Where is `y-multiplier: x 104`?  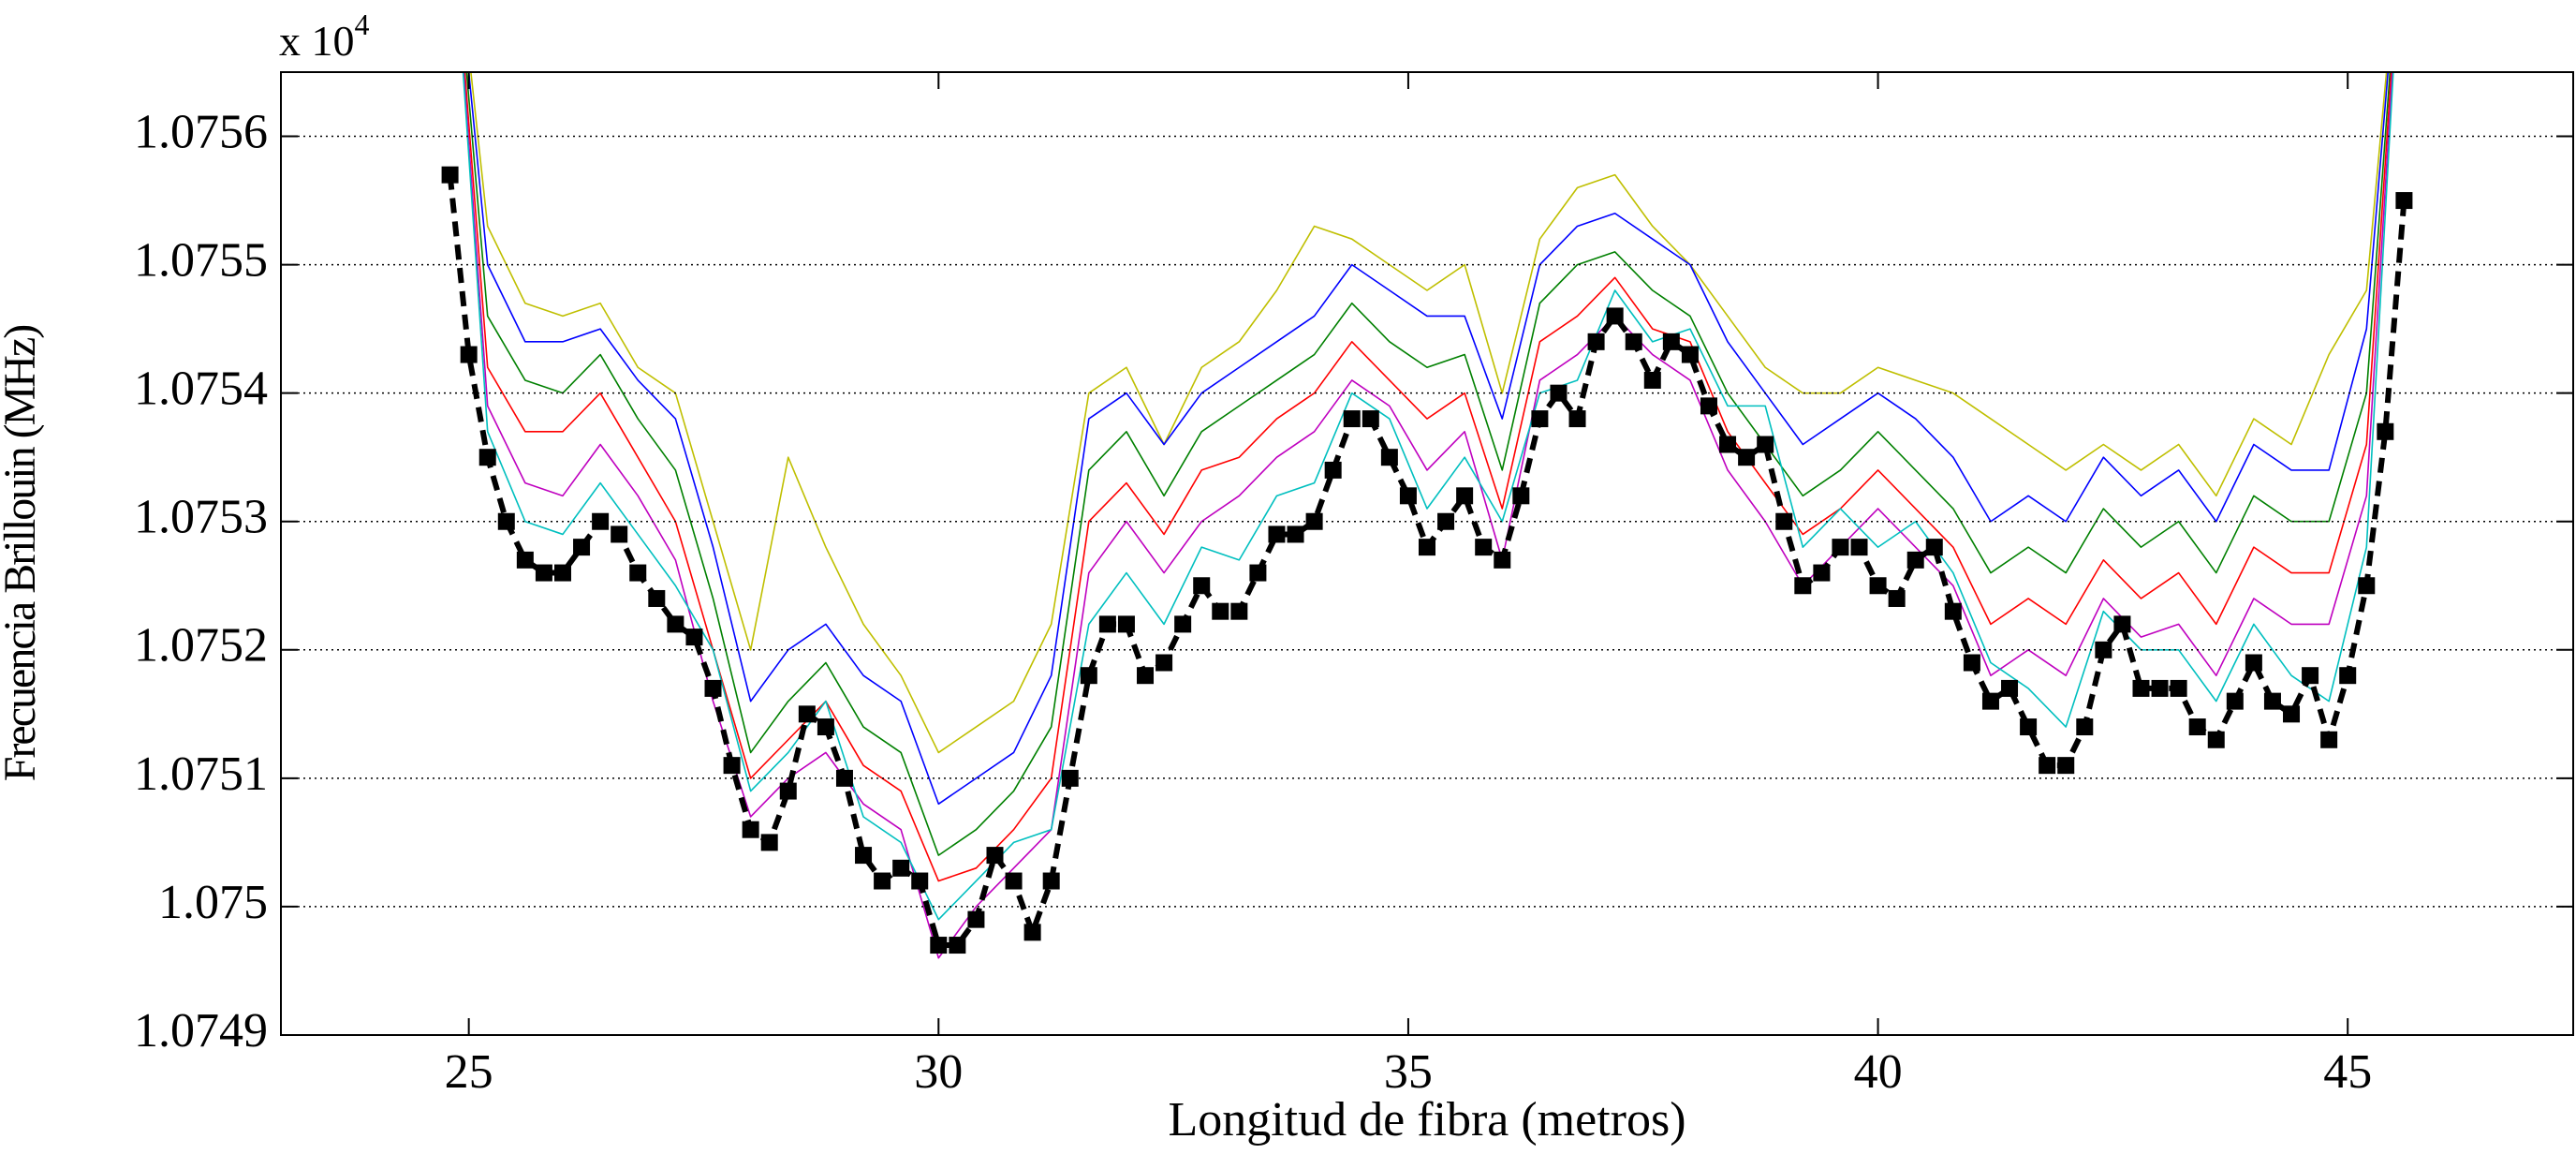
y-multiplier: x 104 is located at coordinates (324, 35).